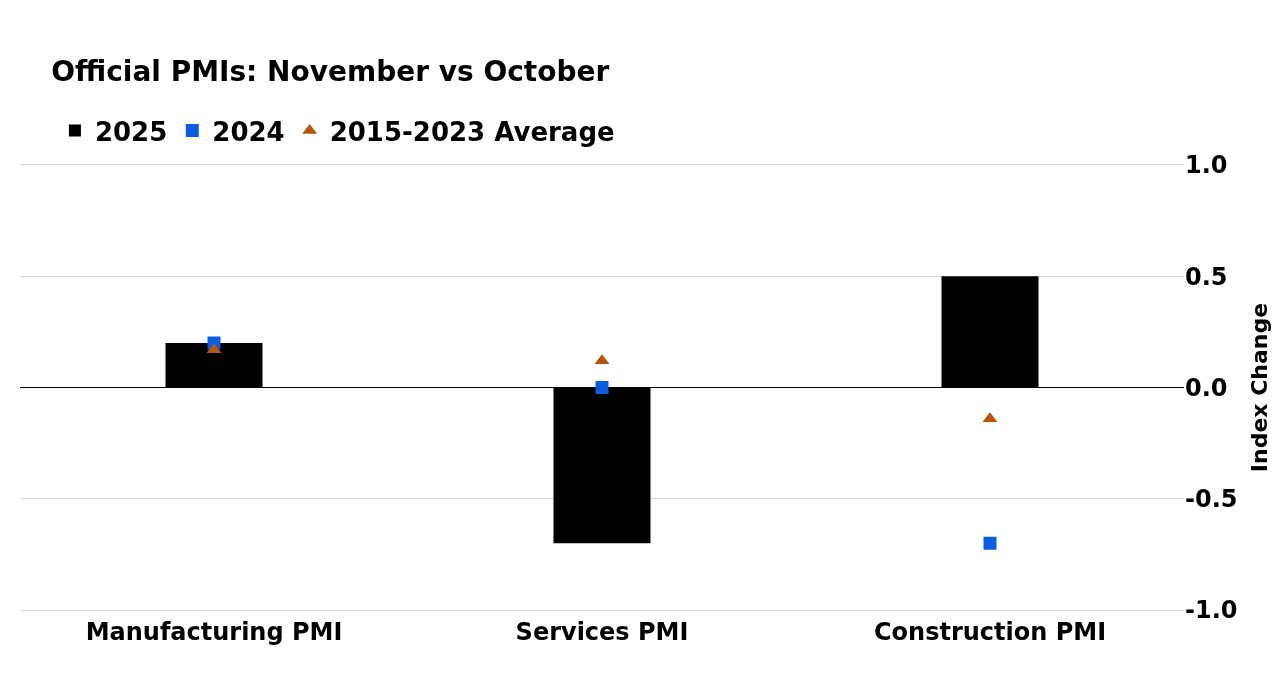  Describe the element at coordinates (472, 131) in the screenshot. I see `legend-label: 2015-2023 Average` at that location.